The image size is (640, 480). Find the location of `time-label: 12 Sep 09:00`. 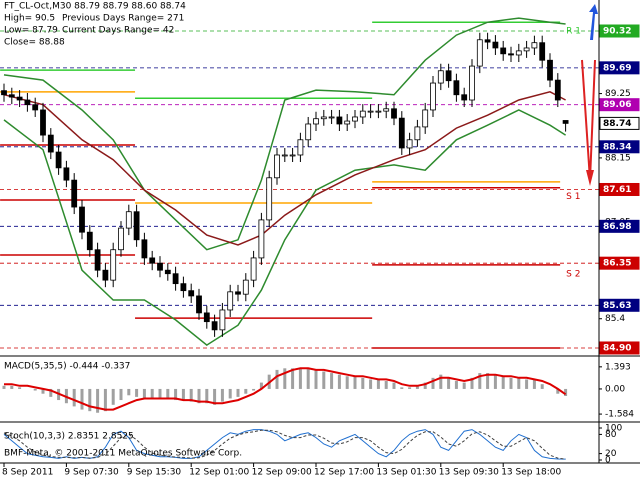

time-label: 12 Sep 09:00 is located at coordinates (282, 473).